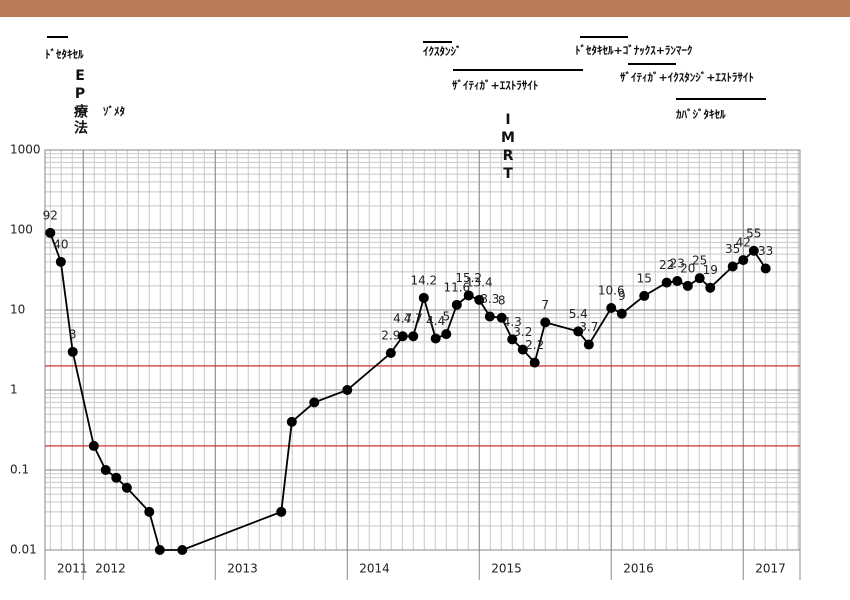 The image size is (850, 600). What do you see at coordinates (638, 569) in the screenshot?
I see `x-tick-label: 2016` at bounding box center [638, 569].